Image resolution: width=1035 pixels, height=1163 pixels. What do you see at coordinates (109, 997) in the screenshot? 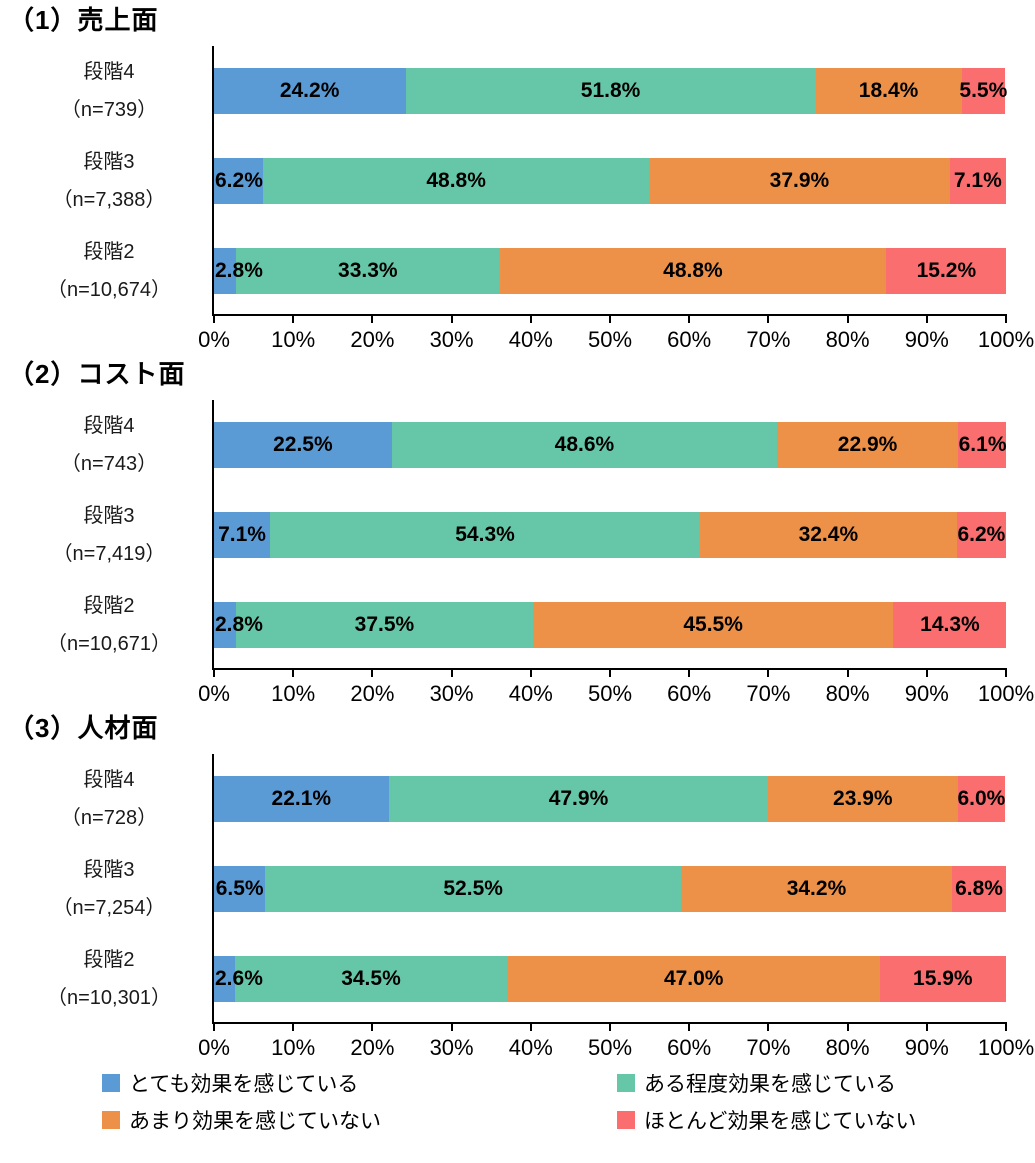
I see `category-n-label: （n=10,301）` at bounding box center [109, 997].